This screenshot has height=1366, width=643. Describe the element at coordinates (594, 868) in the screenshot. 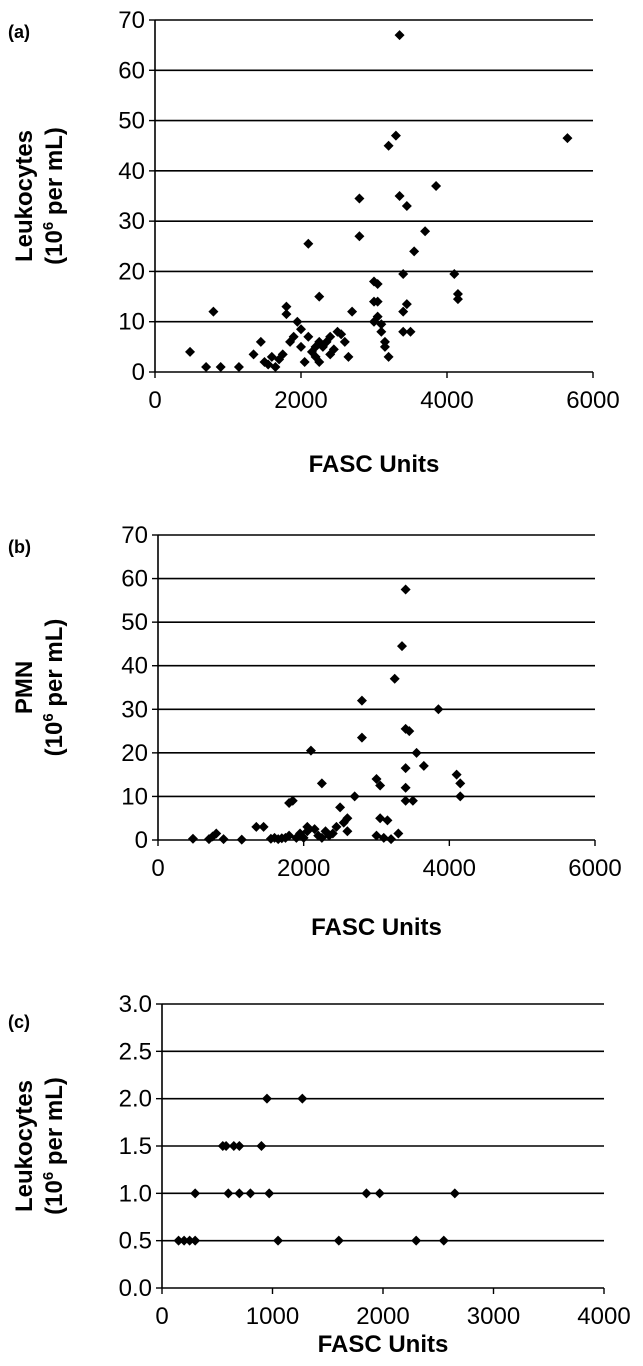

I see `x-tick-label: 6000` at that location.